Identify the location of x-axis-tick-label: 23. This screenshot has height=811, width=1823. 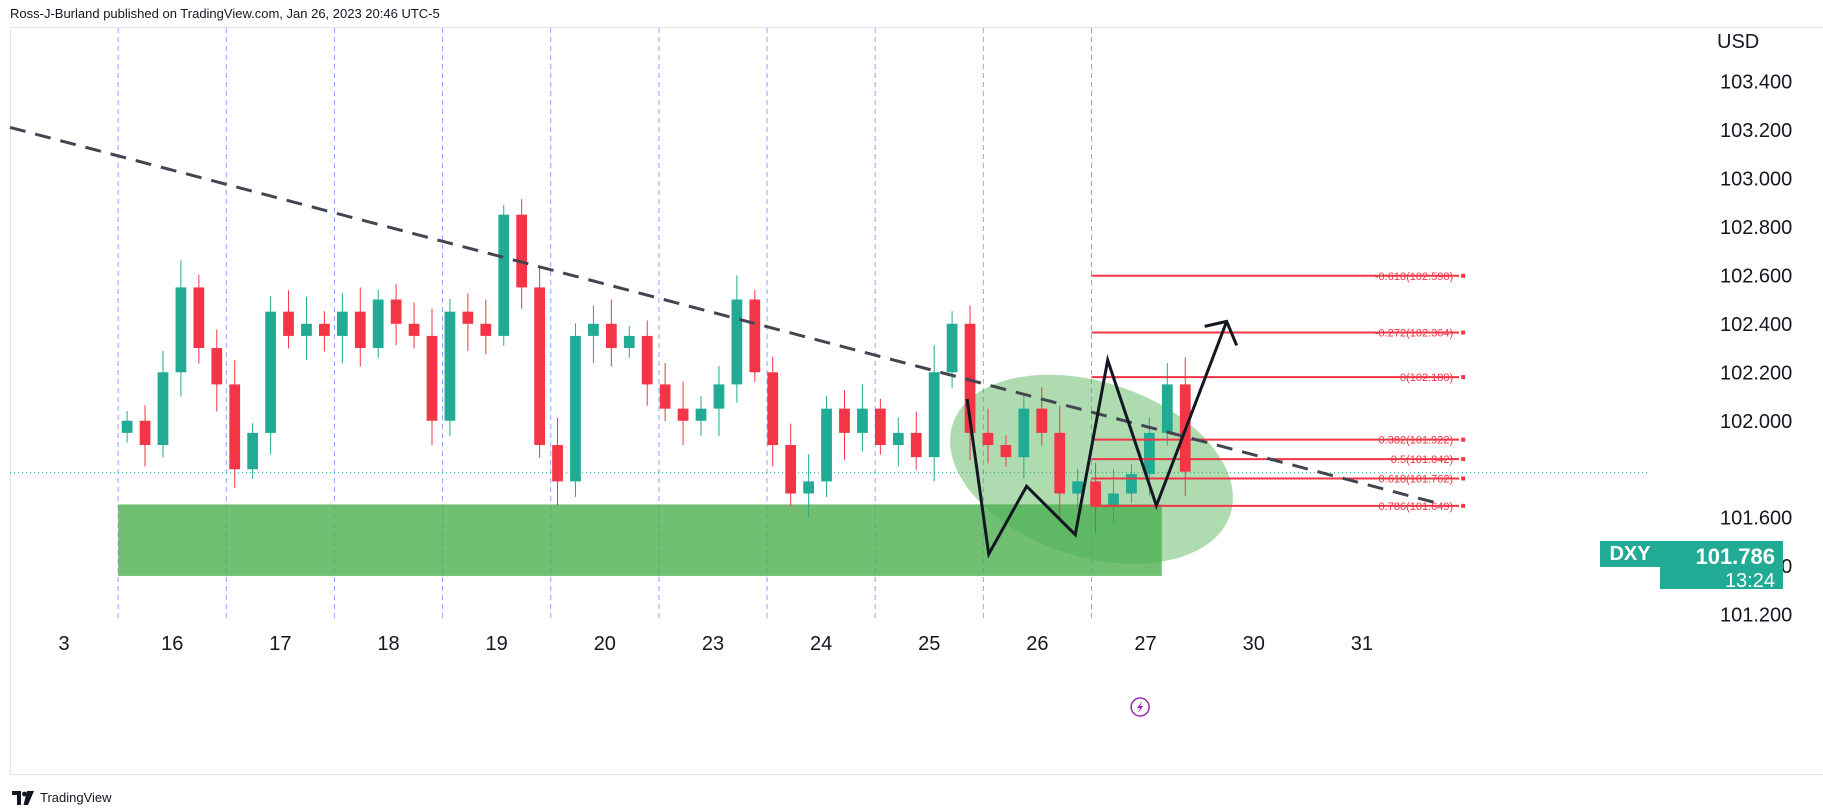
(713, 644).